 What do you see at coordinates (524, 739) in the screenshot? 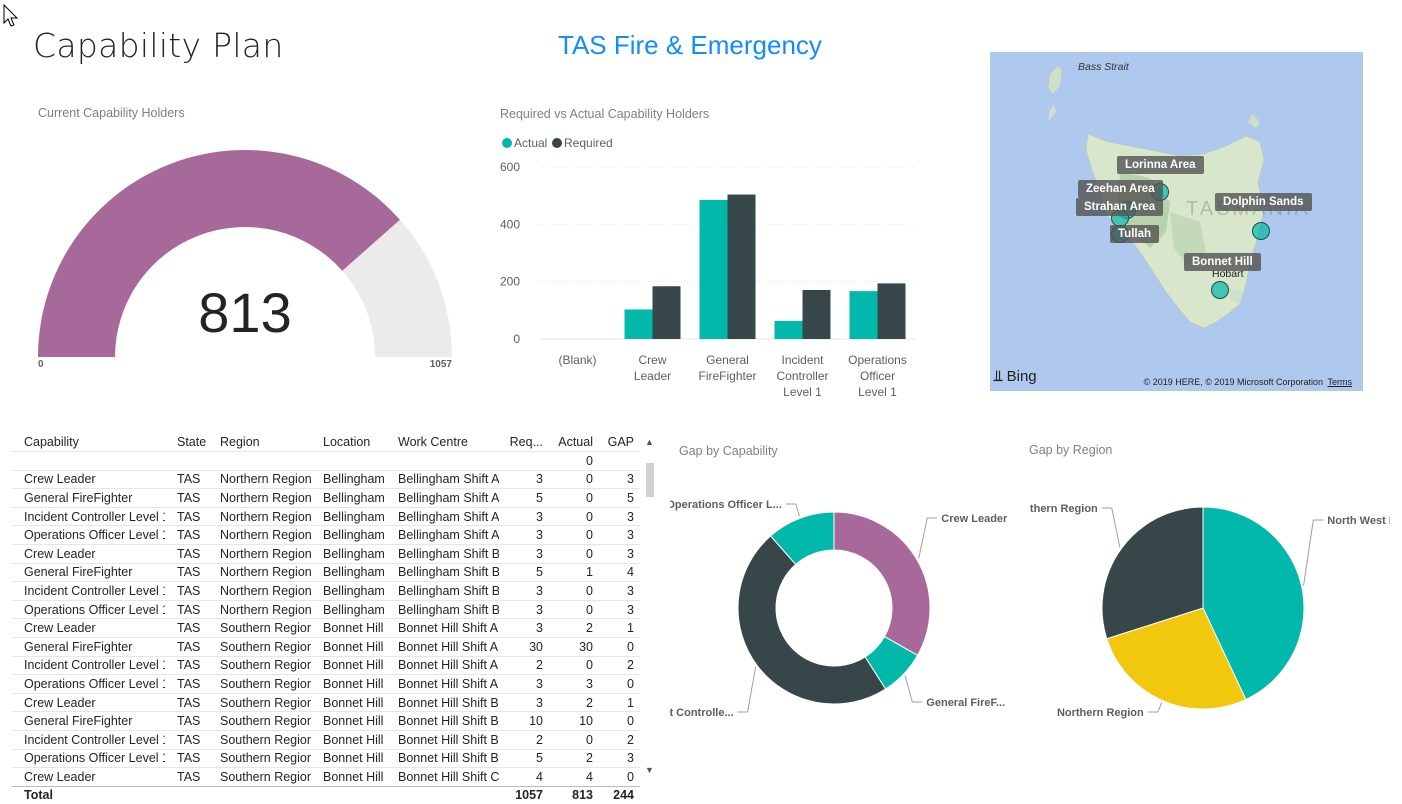
I see `cell-required: 2` at bounding box center [524, 739].